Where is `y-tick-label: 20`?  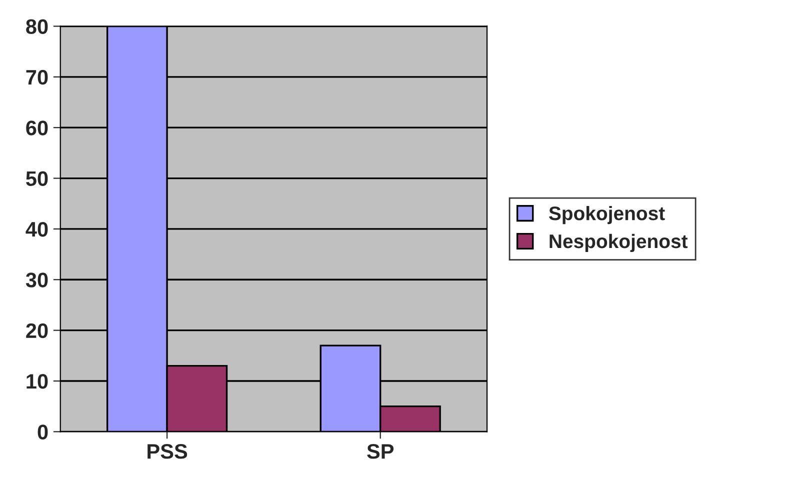 y-tick-label: 20 is located at coordinates (37, 330).